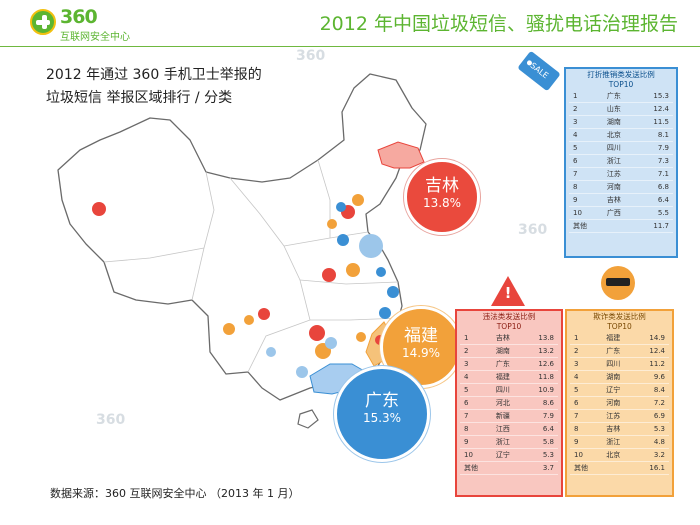 Image resolution: width=700 pixels, height=525 pixels. Describe the element at coordinates (586, 455) in the screenshot. I see `rank-cell: 10` at that location.